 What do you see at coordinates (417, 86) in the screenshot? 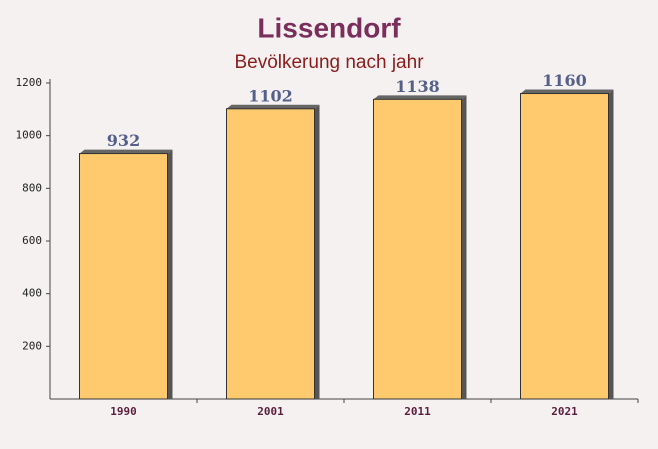
I see `value-label: 1138` at bounding box center [417, 86].